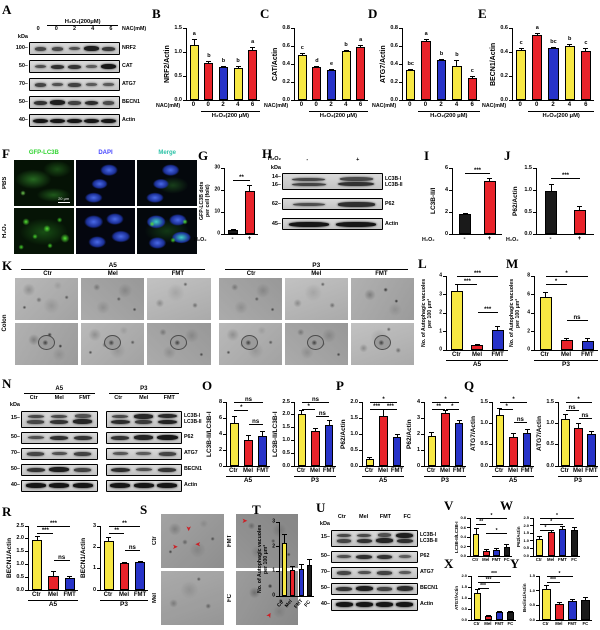  Describe the element at coordinates (394, 27) in the screenshot. I see `y-axis-tick-label: 0.8` at that location.